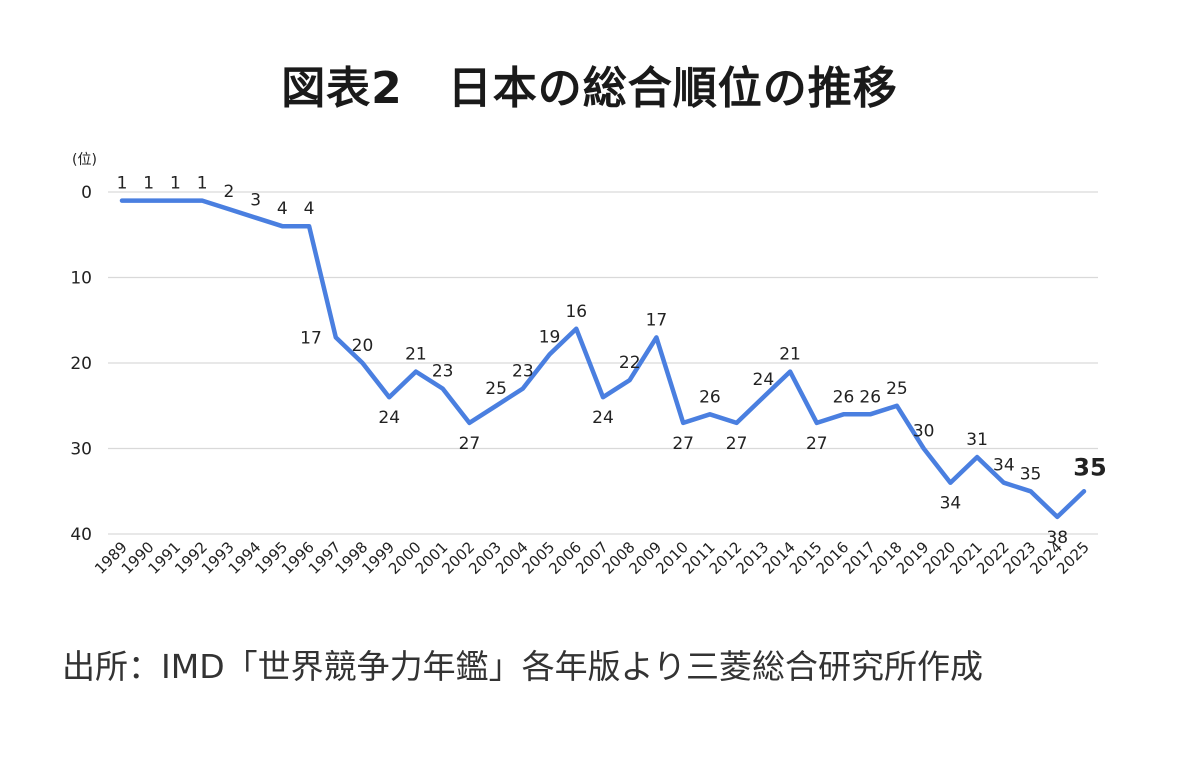 The image size is (1179, 771). What do you see at coordinates (255, 201) in the screenshot?
I see `data-label: 3` at bounding box center [255, 201].